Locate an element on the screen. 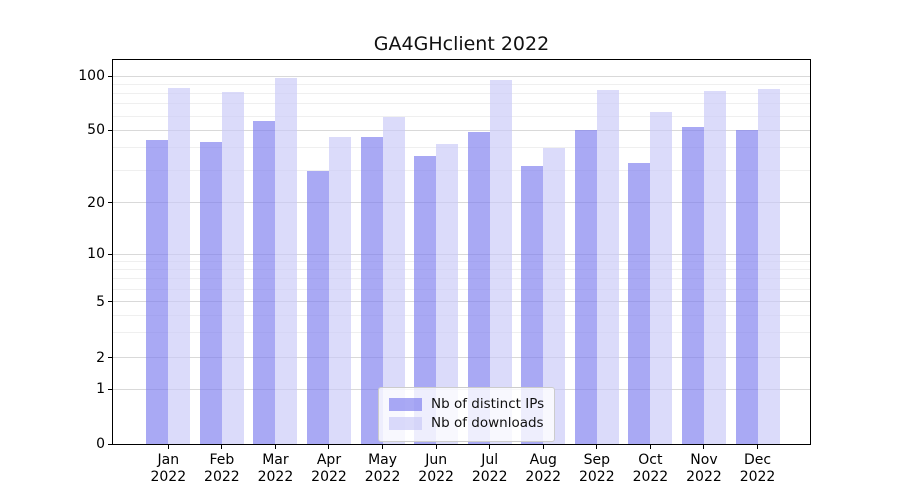 Image resolution: width=900 pixels, height=500 pixels. y-axis-tick-label: 10 is located at coordinates (96, 254).